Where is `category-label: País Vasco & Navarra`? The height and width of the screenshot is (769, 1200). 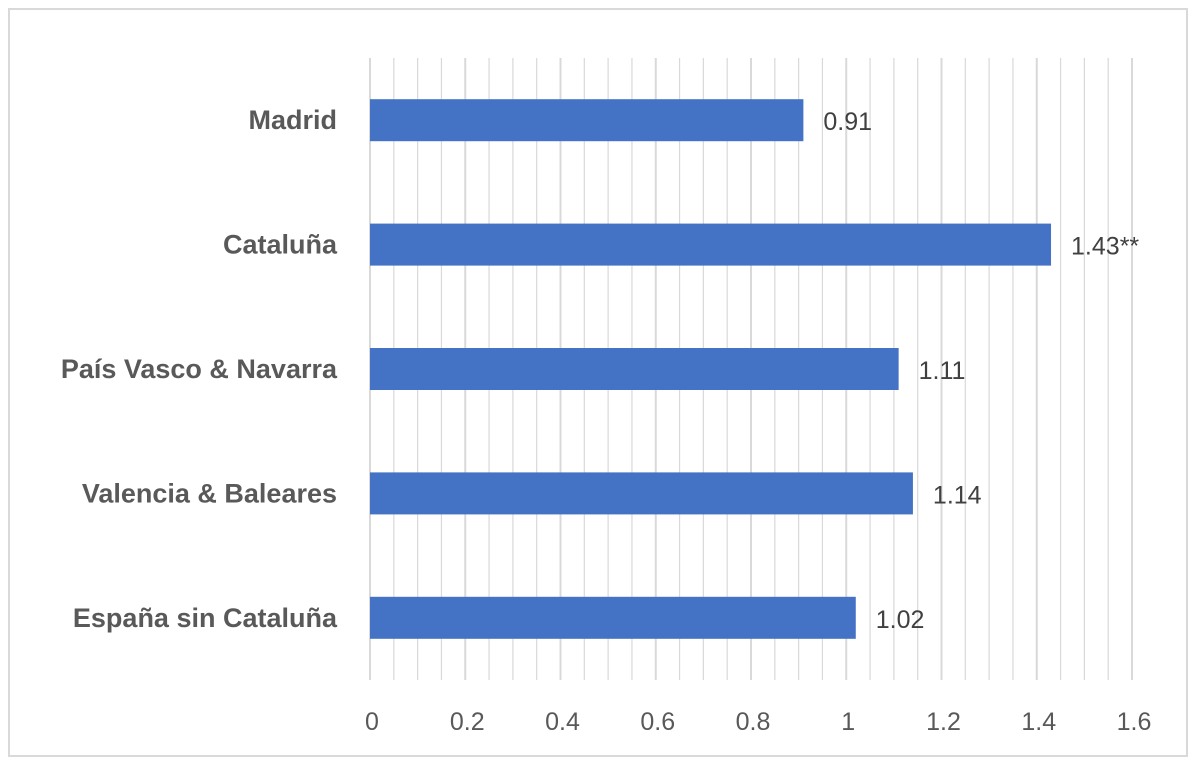
category-label: País Vasco & Navarra is located at coordinates (199, 369).